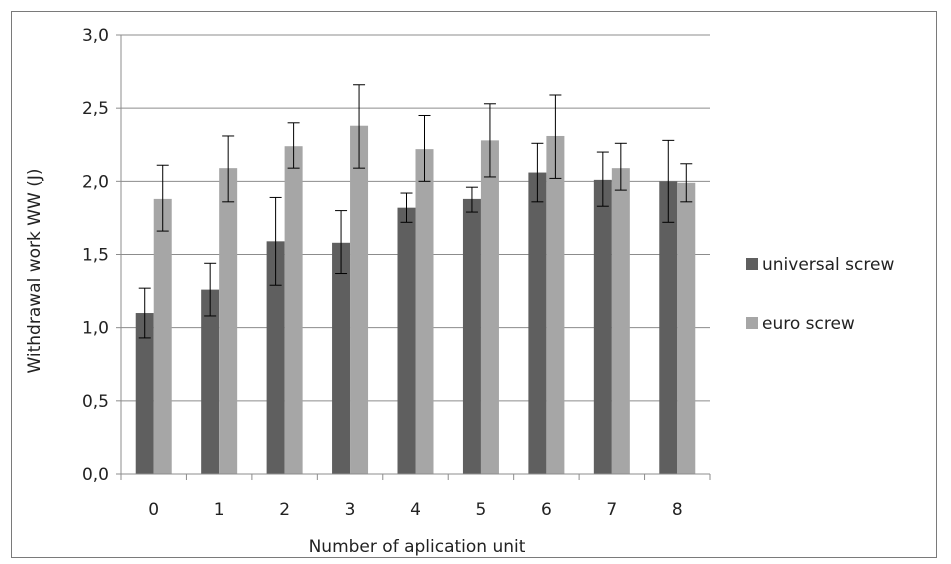 The height and width of the screenshot is (564, 951). Describe the element at coordinates (481, 510) in the screenshot. I see `x-tick-label: 5` at that location.